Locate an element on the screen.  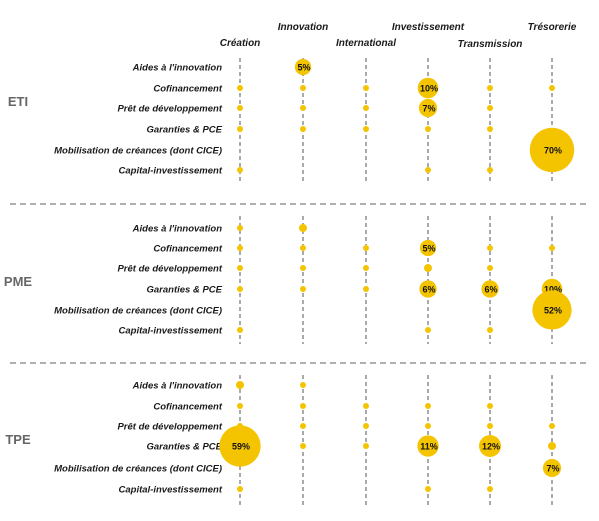
bubble-eti-cofinancement-international is located at coordinates (366, 88).